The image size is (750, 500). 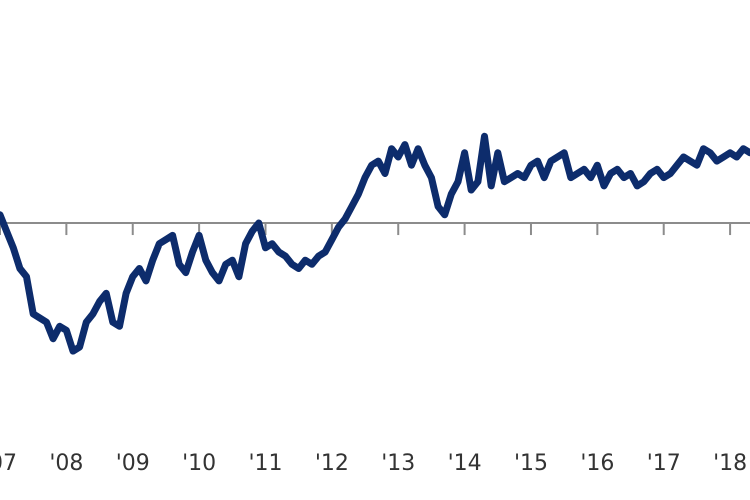 What do you see at coordinates (332, 463) in the screenshot?
I see `x-tick-label: '12` at bounding box center [332, 463].